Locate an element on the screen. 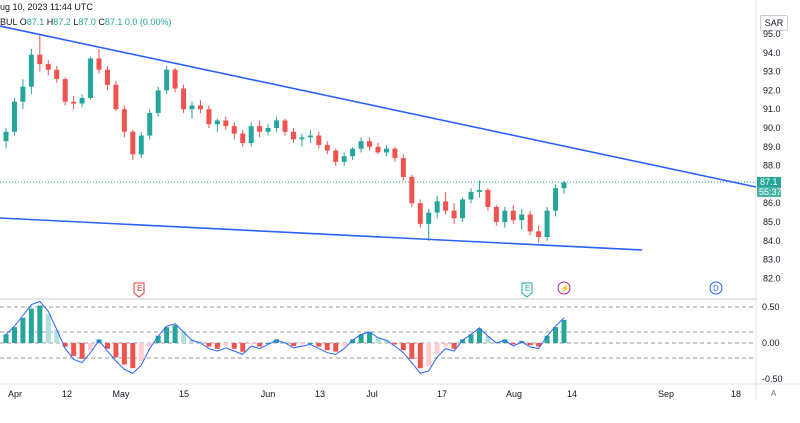  price-tick: 88.0 is located at coordinates (772, 166).